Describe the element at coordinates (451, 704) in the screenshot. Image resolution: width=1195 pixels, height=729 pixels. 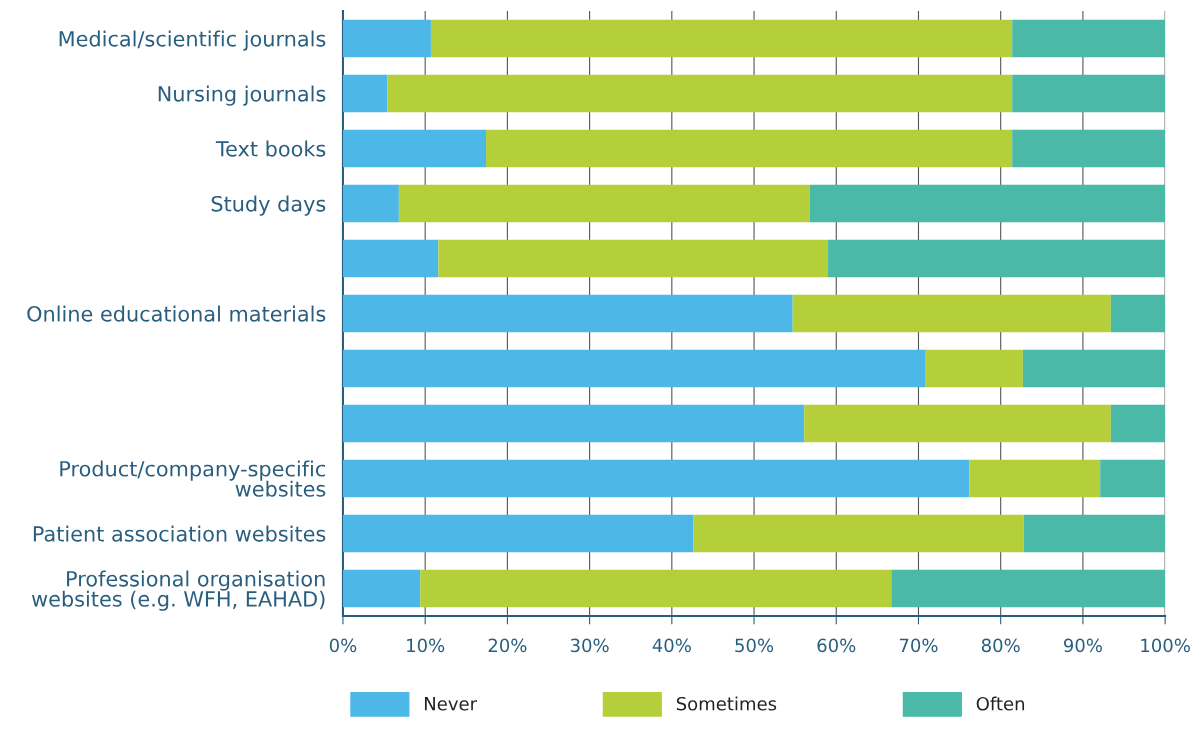
I see `legend-label: Never` at that location.